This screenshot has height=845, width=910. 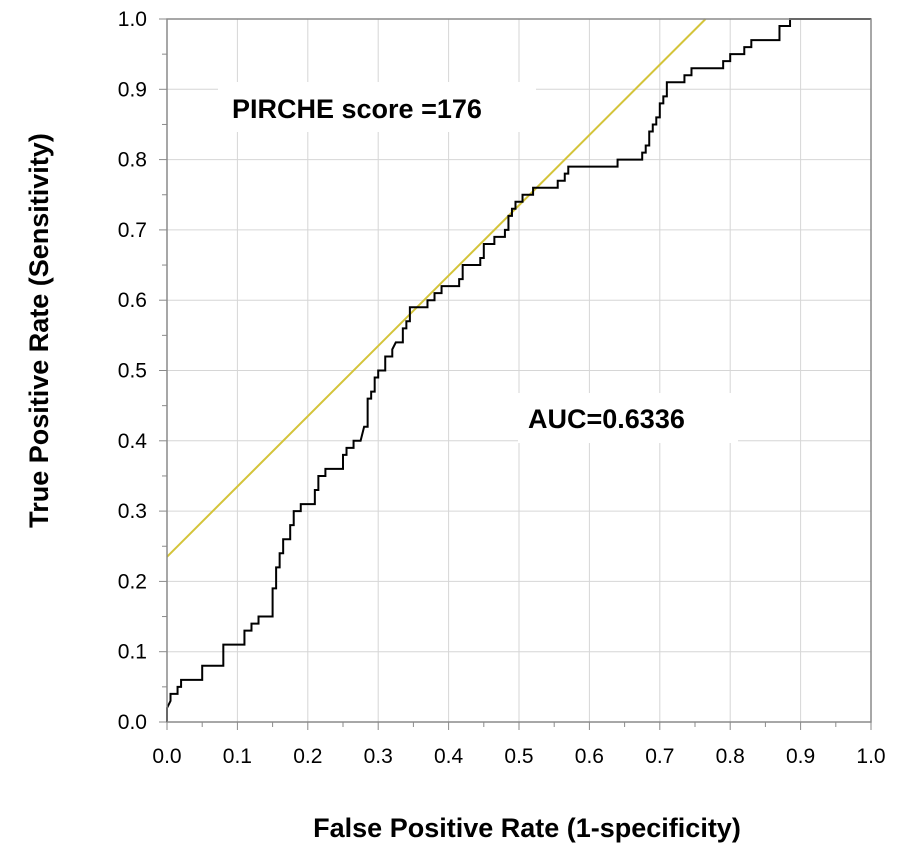 I want to click on auc-annotation-background, so click(x=628, y=418).